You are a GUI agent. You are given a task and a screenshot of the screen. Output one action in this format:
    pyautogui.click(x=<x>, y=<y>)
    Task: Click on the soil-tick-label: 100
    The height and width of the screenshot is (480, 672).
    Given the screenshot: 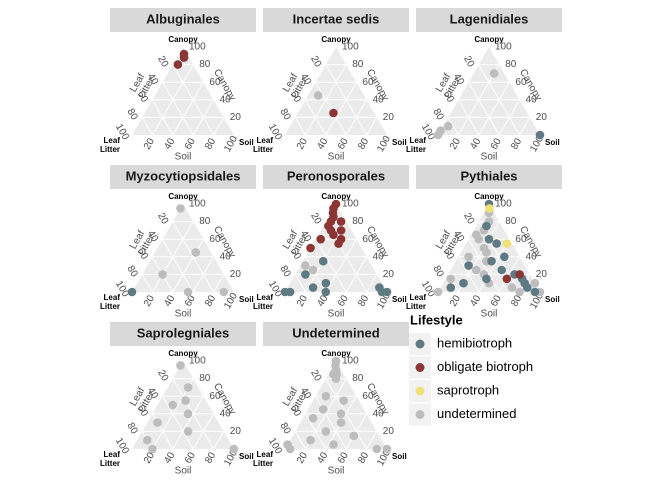 What is the action you would take?
    pyautogui.click(x=231, y=144)
    